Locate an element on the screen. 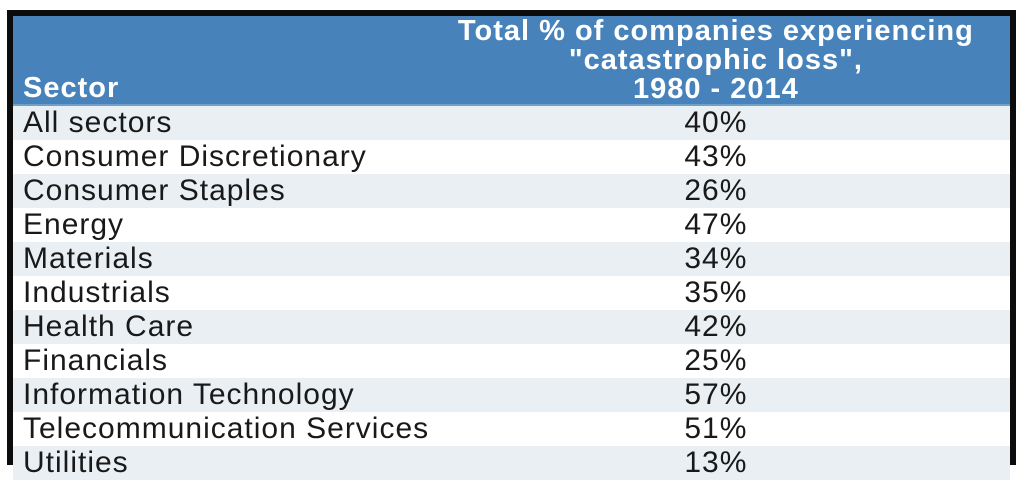  table-row: Industrials 35% is located at coordinates (511, 293).